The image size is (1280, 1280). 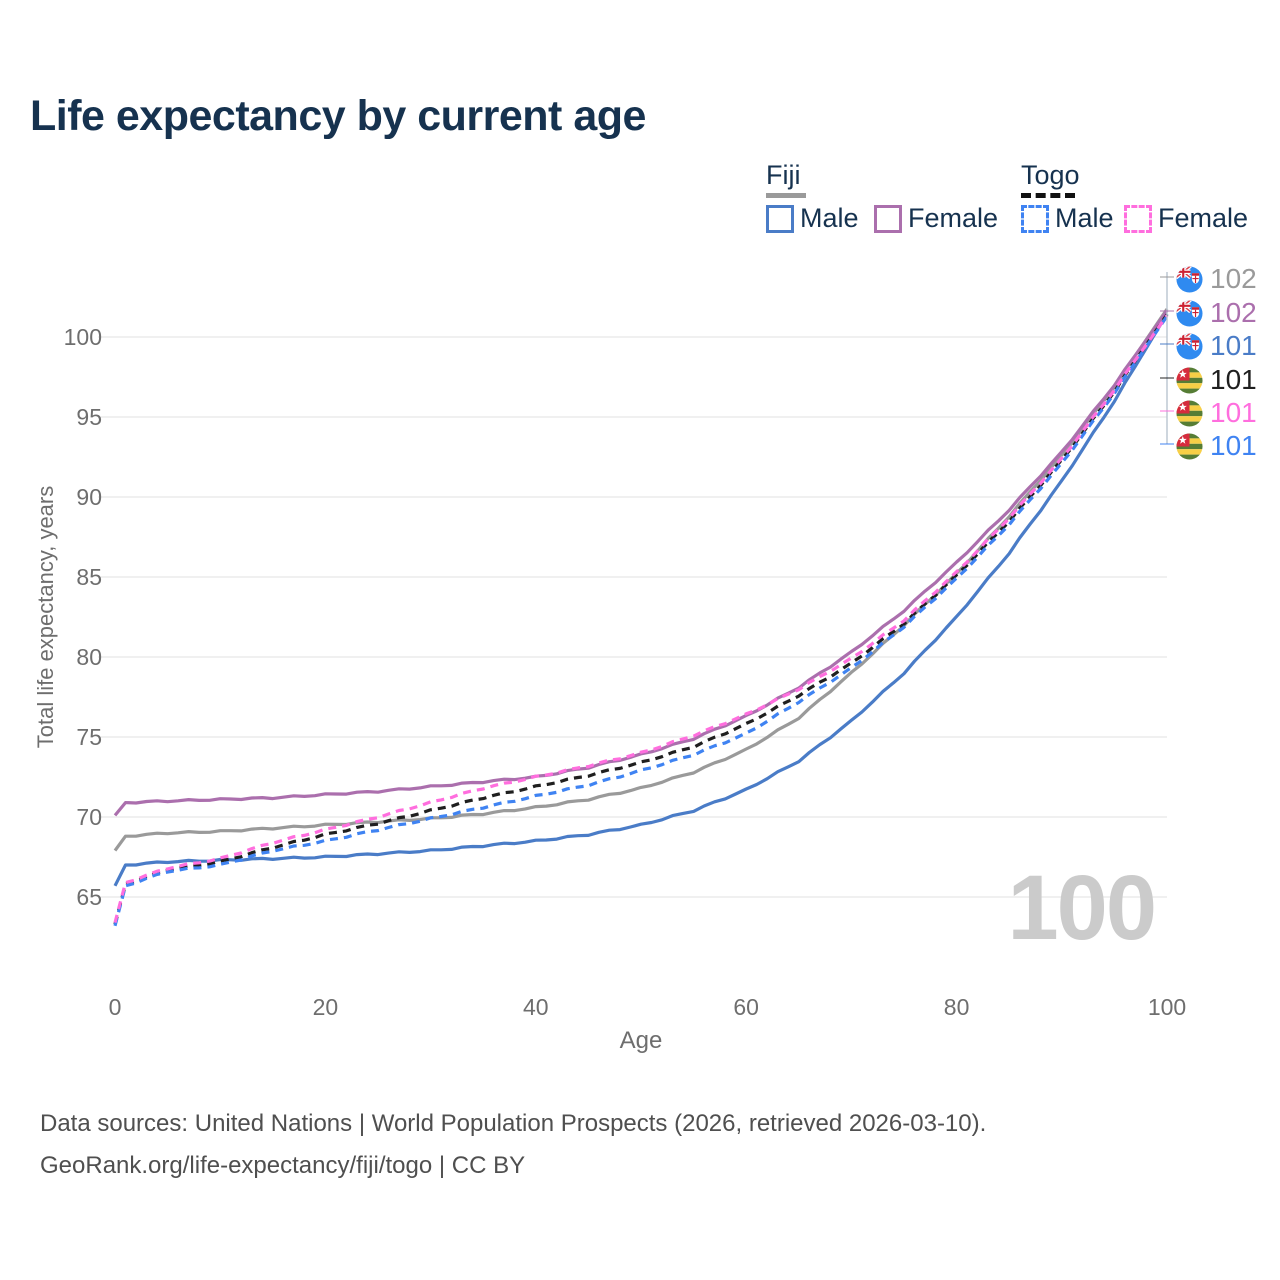 What do you see at coordinates (953, 218) in the screenshot?
I see `legend-fiji-female-label: Female` at bounding box center [953, 218].